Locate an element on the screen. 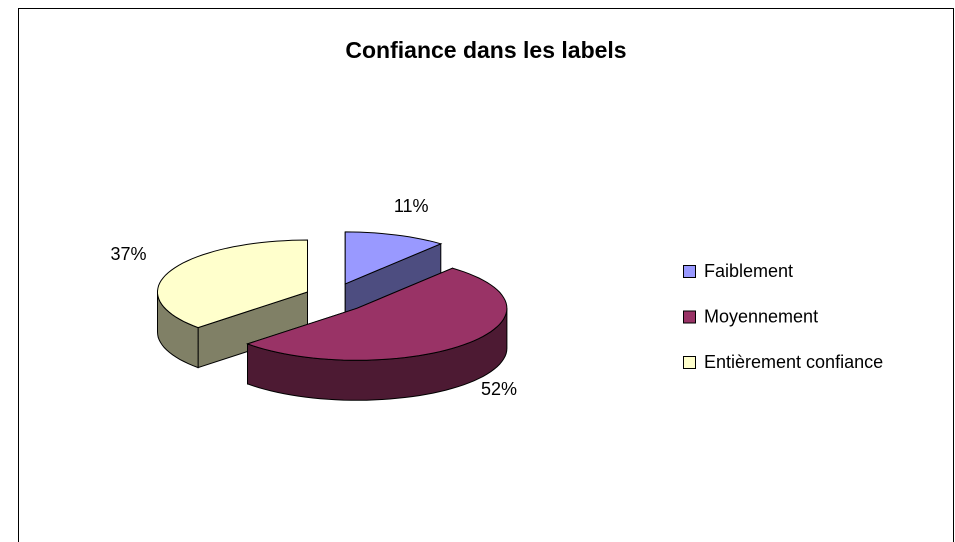 Image resolution: width=955 pixels, height=542 pixels. legend-label: Faiblement is located at coordinates (748, 271).